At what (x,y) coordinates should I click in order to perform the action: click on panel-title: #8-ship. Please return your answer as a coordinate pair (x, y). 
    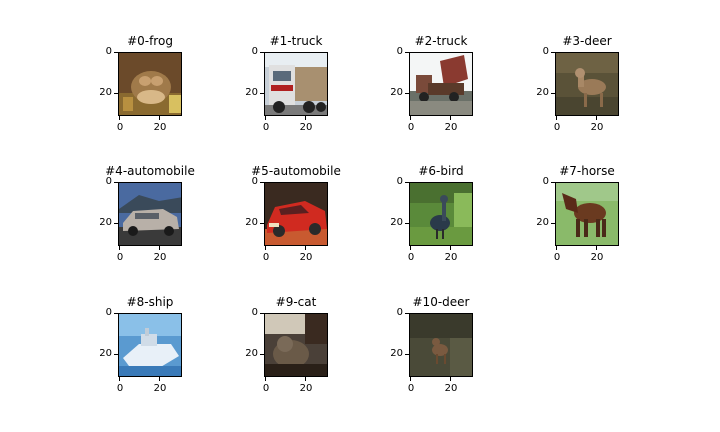
    Looking at the image, I should click on (150, 302).